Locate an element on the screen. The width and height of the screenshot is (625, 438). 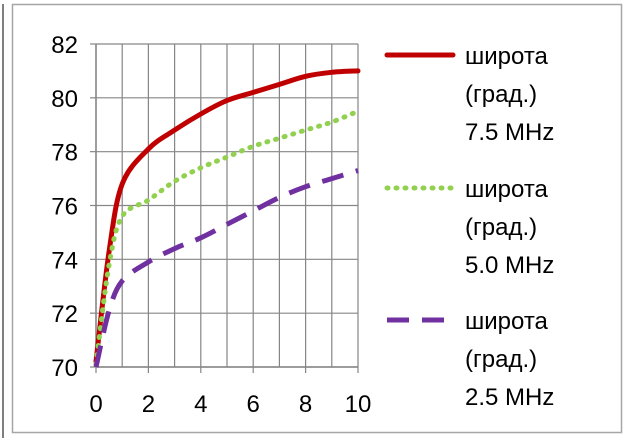
y-tick-labels: 70 72 74 76 78 80 82 is located at coordinates (64, 207).